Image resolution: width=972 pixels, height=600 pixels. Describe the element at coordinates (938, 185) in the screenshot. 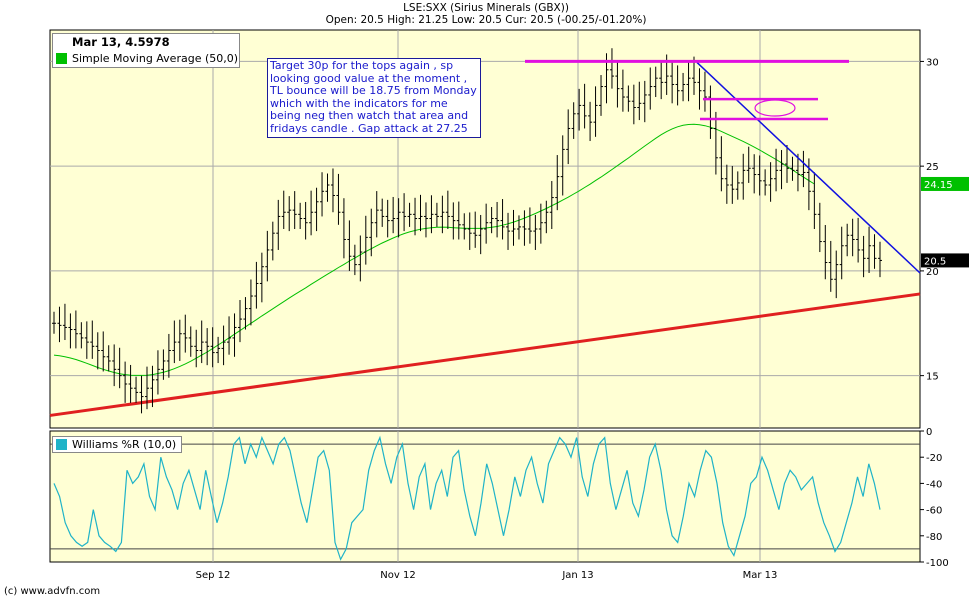

I see `sma-badge-text: 24.15` at that location.